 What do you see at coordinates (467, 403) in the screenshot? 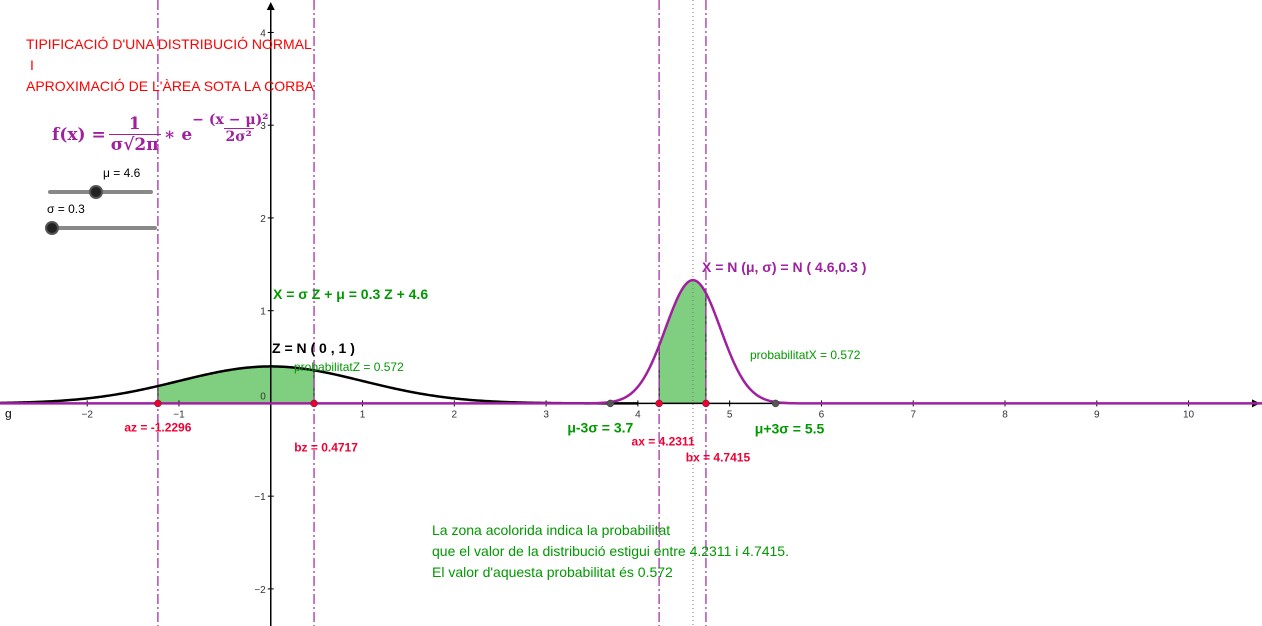
I see `marker-points` at bounding box center [467, 403].